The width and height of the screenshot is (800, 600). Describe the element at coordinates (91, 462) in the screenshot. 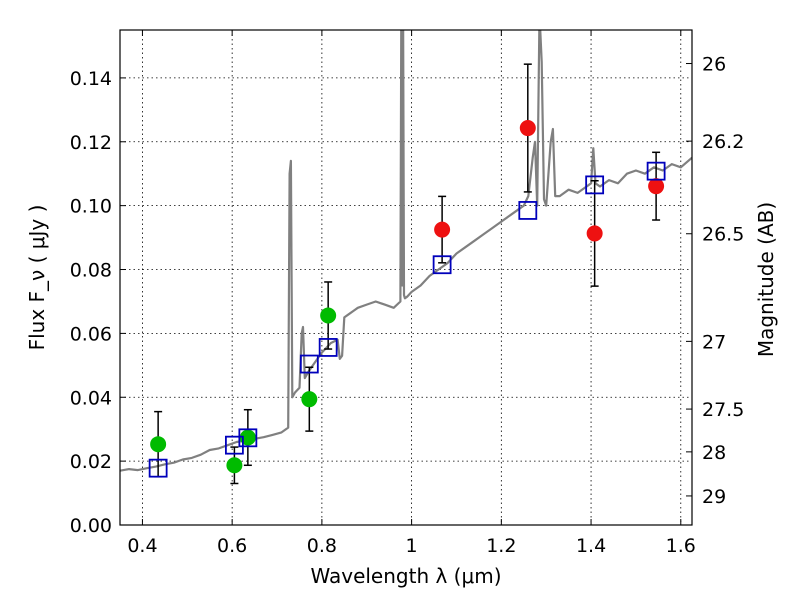

I see `y-tick-label: 0.02` at that location.